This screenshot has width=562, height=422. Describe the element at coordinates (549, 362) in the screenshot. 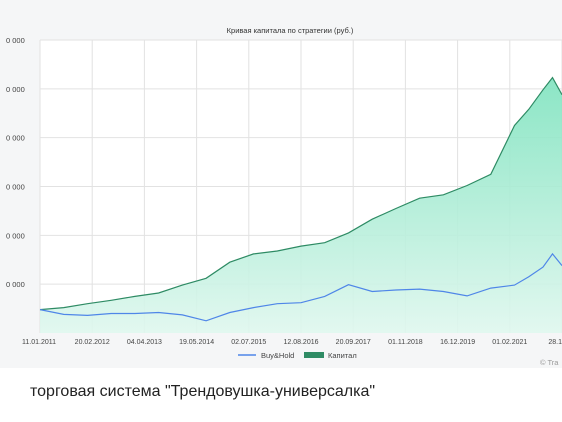

I see `watermark: © Tra` at that location.